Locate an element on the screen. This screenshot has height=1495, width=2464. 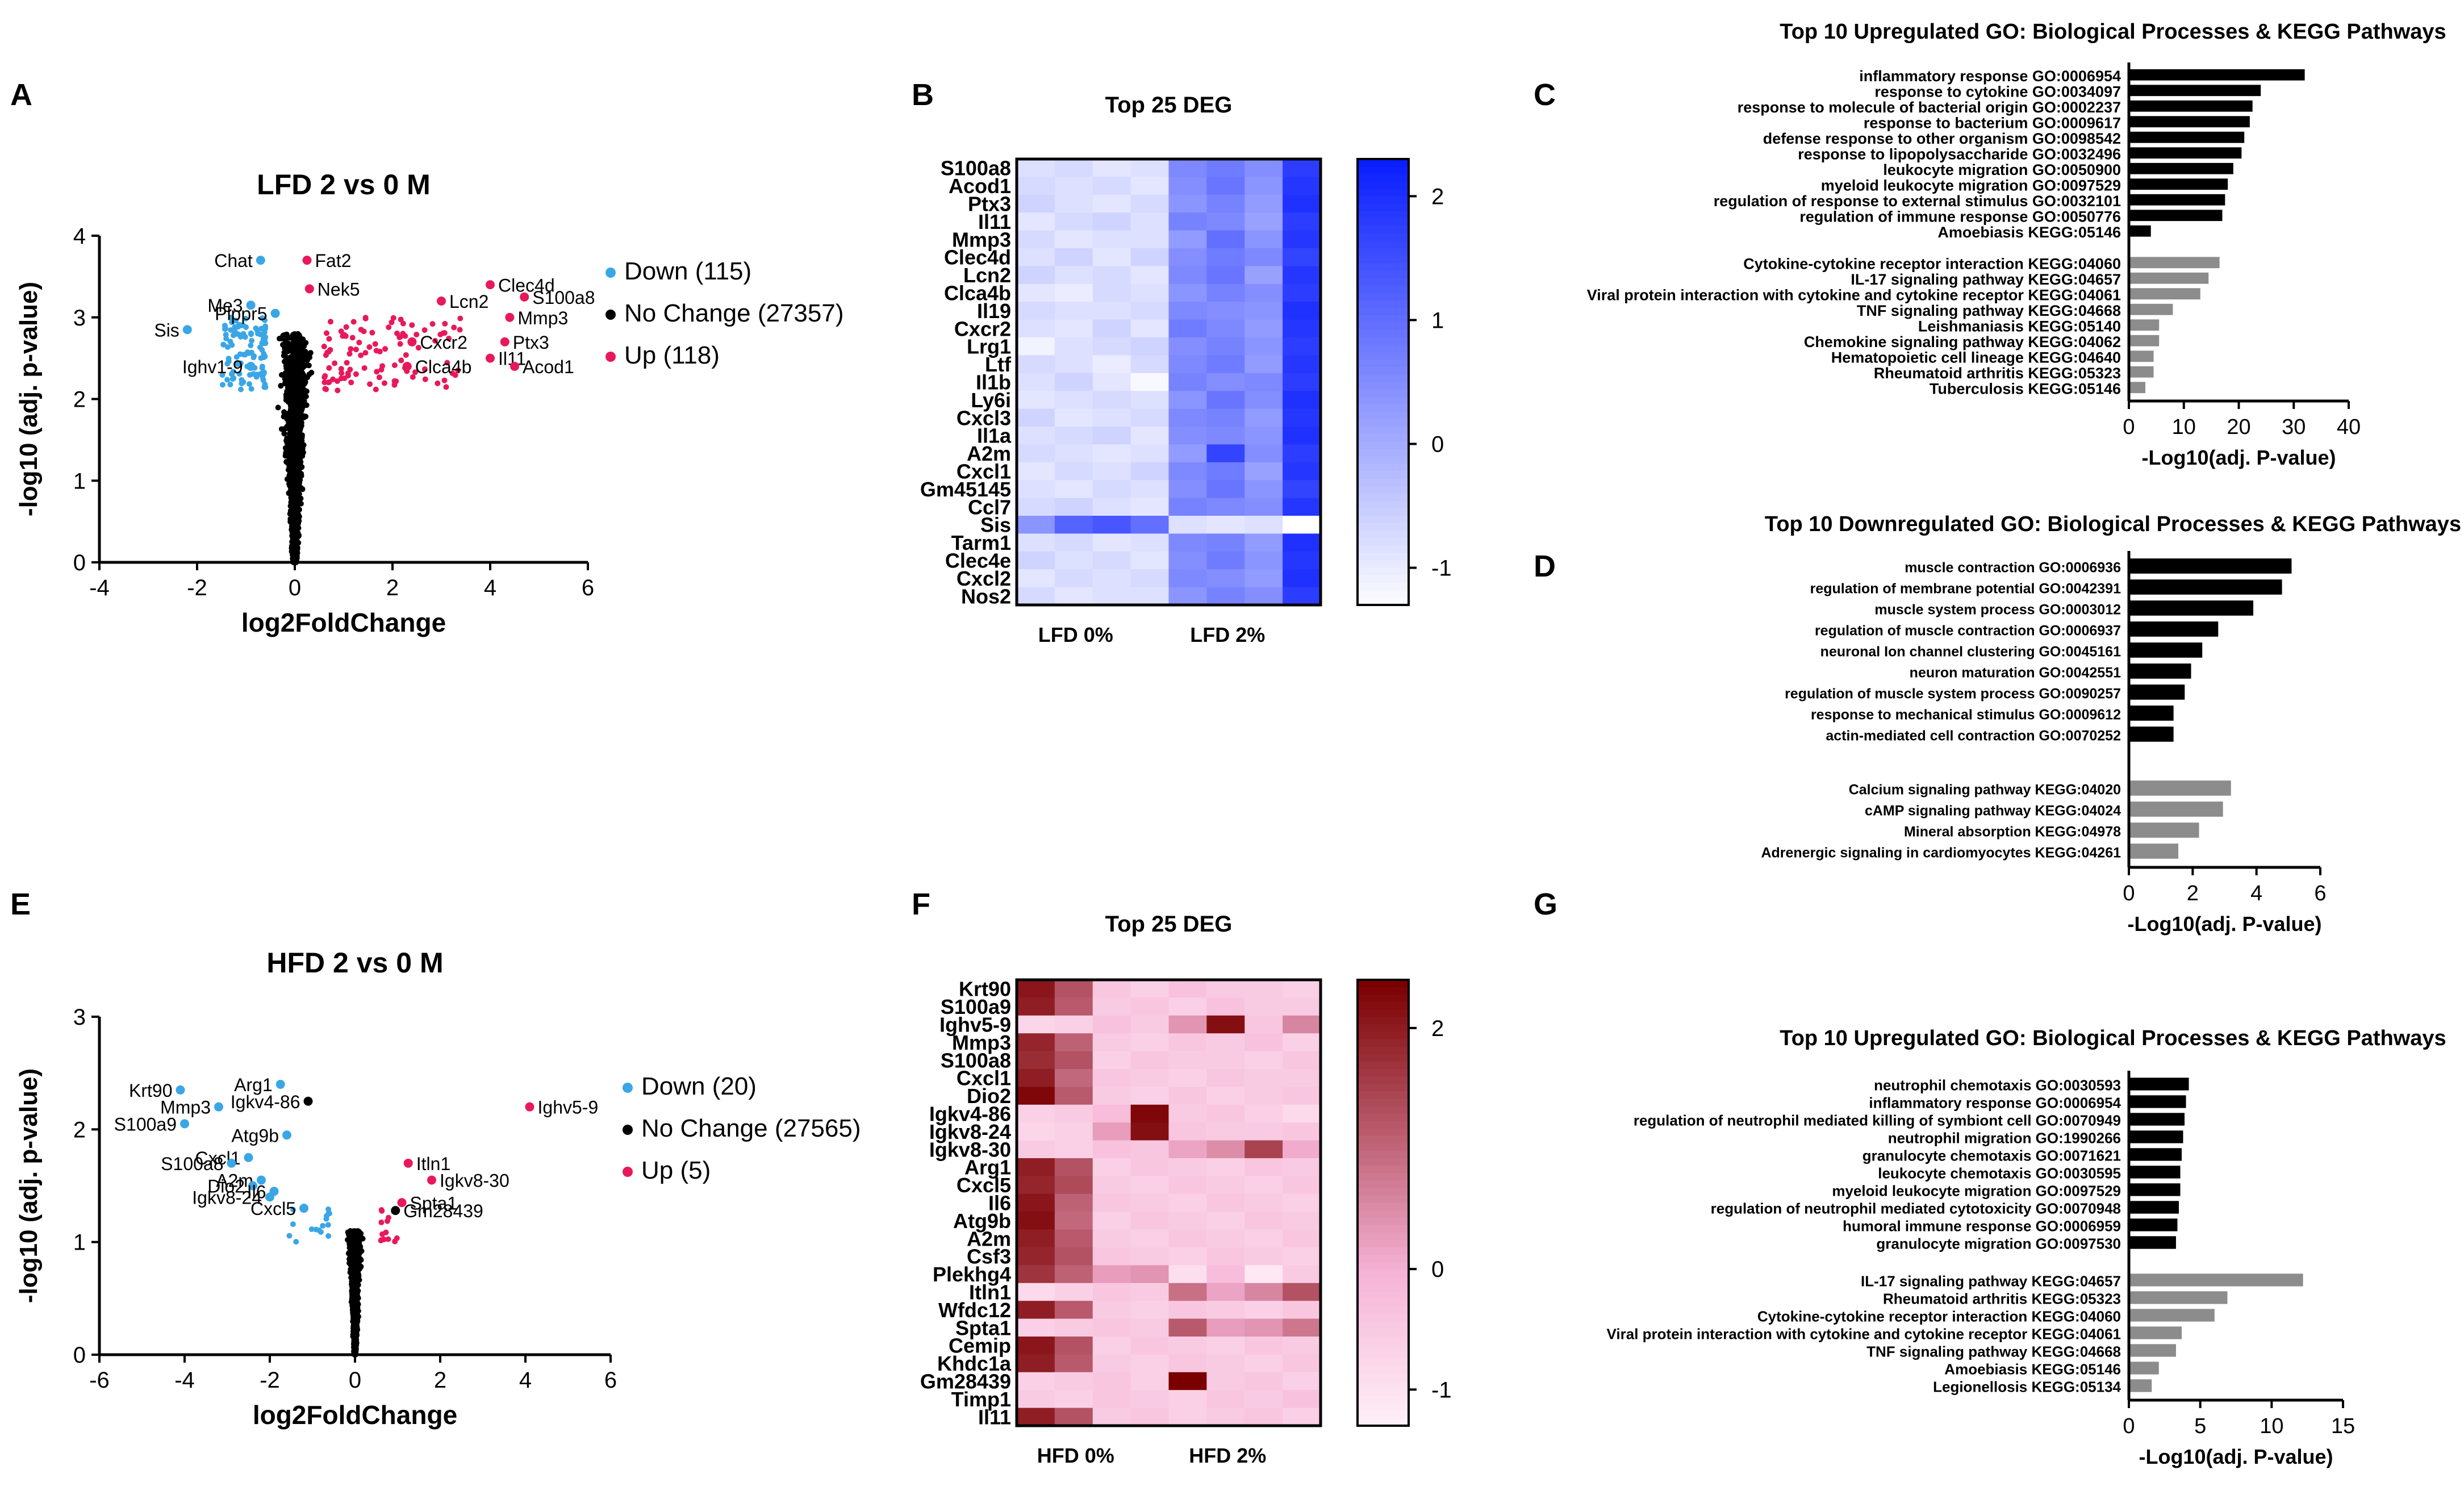
point-label: Fat2 is located at coordinates (333, 260).